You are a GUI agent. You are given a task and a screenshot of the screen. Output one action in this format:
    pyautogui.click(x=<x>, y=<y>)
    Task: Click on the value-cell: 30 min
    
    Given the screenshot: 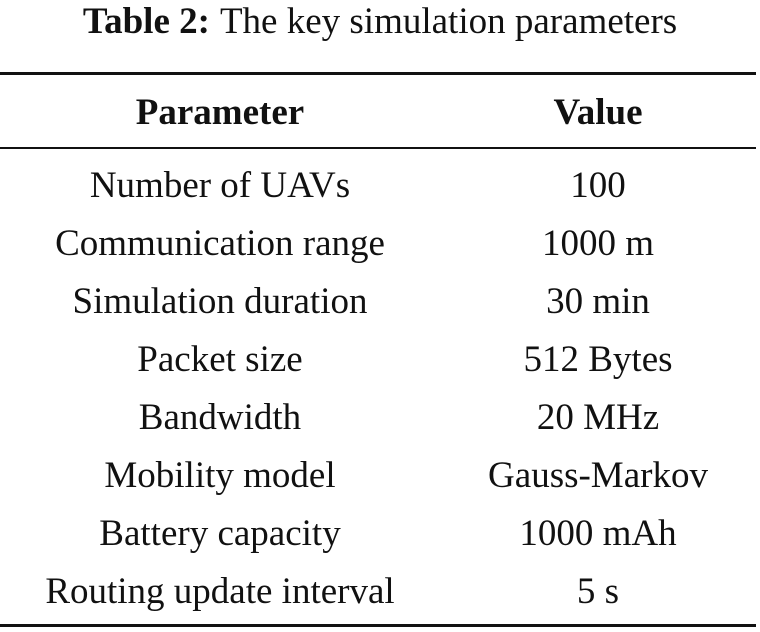 What is the action you would take?
    pyautogui.click(x=598, y=301)
    